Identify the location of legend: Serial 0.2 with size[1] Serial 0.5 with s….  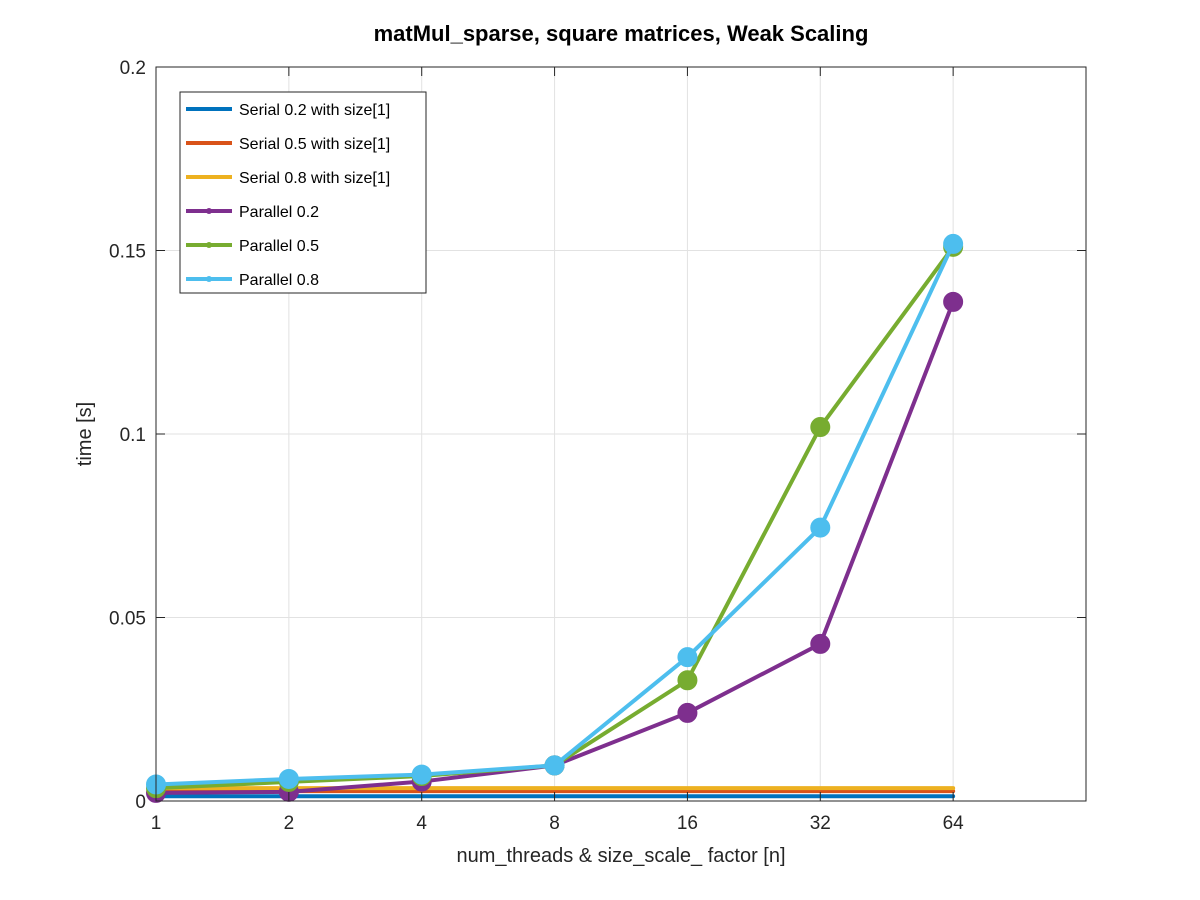
(303, 192).